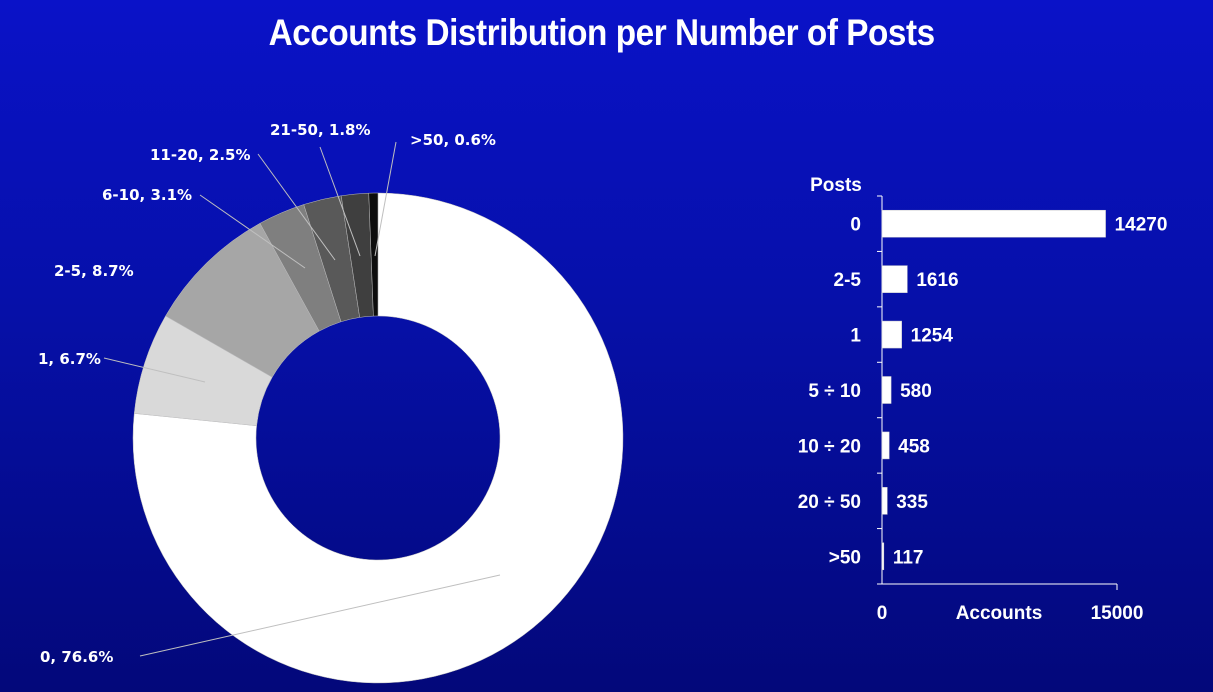 Image resolution: width=1213 pixels, height=692 pixels. Describe the element at coordinates (914, 446) in the screenshot. I see `value-label: 458` at that location.